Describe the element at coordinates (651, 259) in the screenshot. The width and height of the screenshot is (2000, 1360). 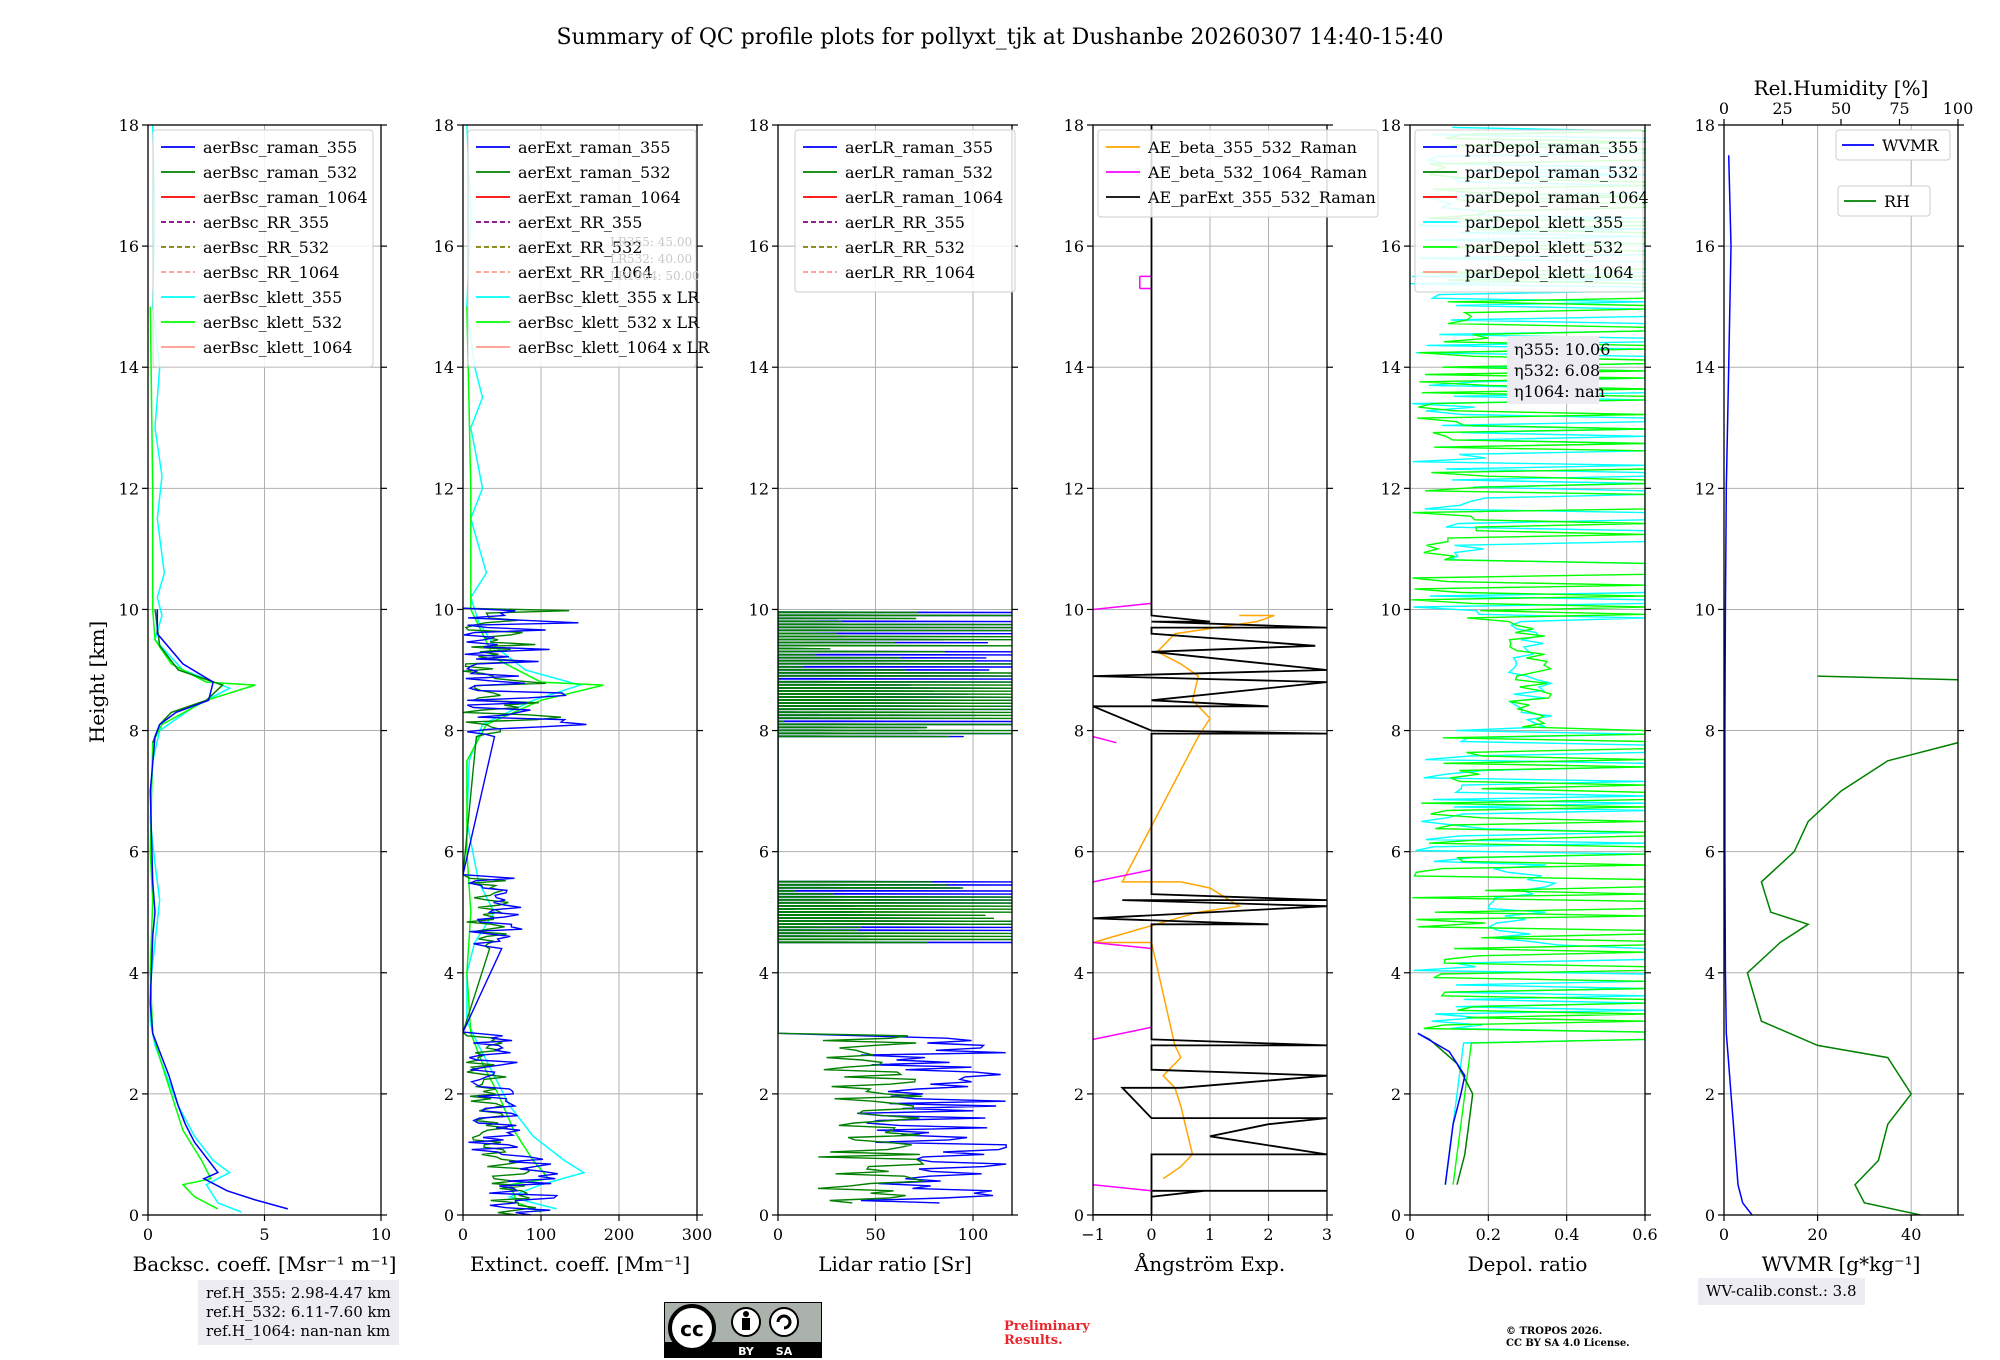
I see `lr-annotation: LR532: 40.00` at that location.